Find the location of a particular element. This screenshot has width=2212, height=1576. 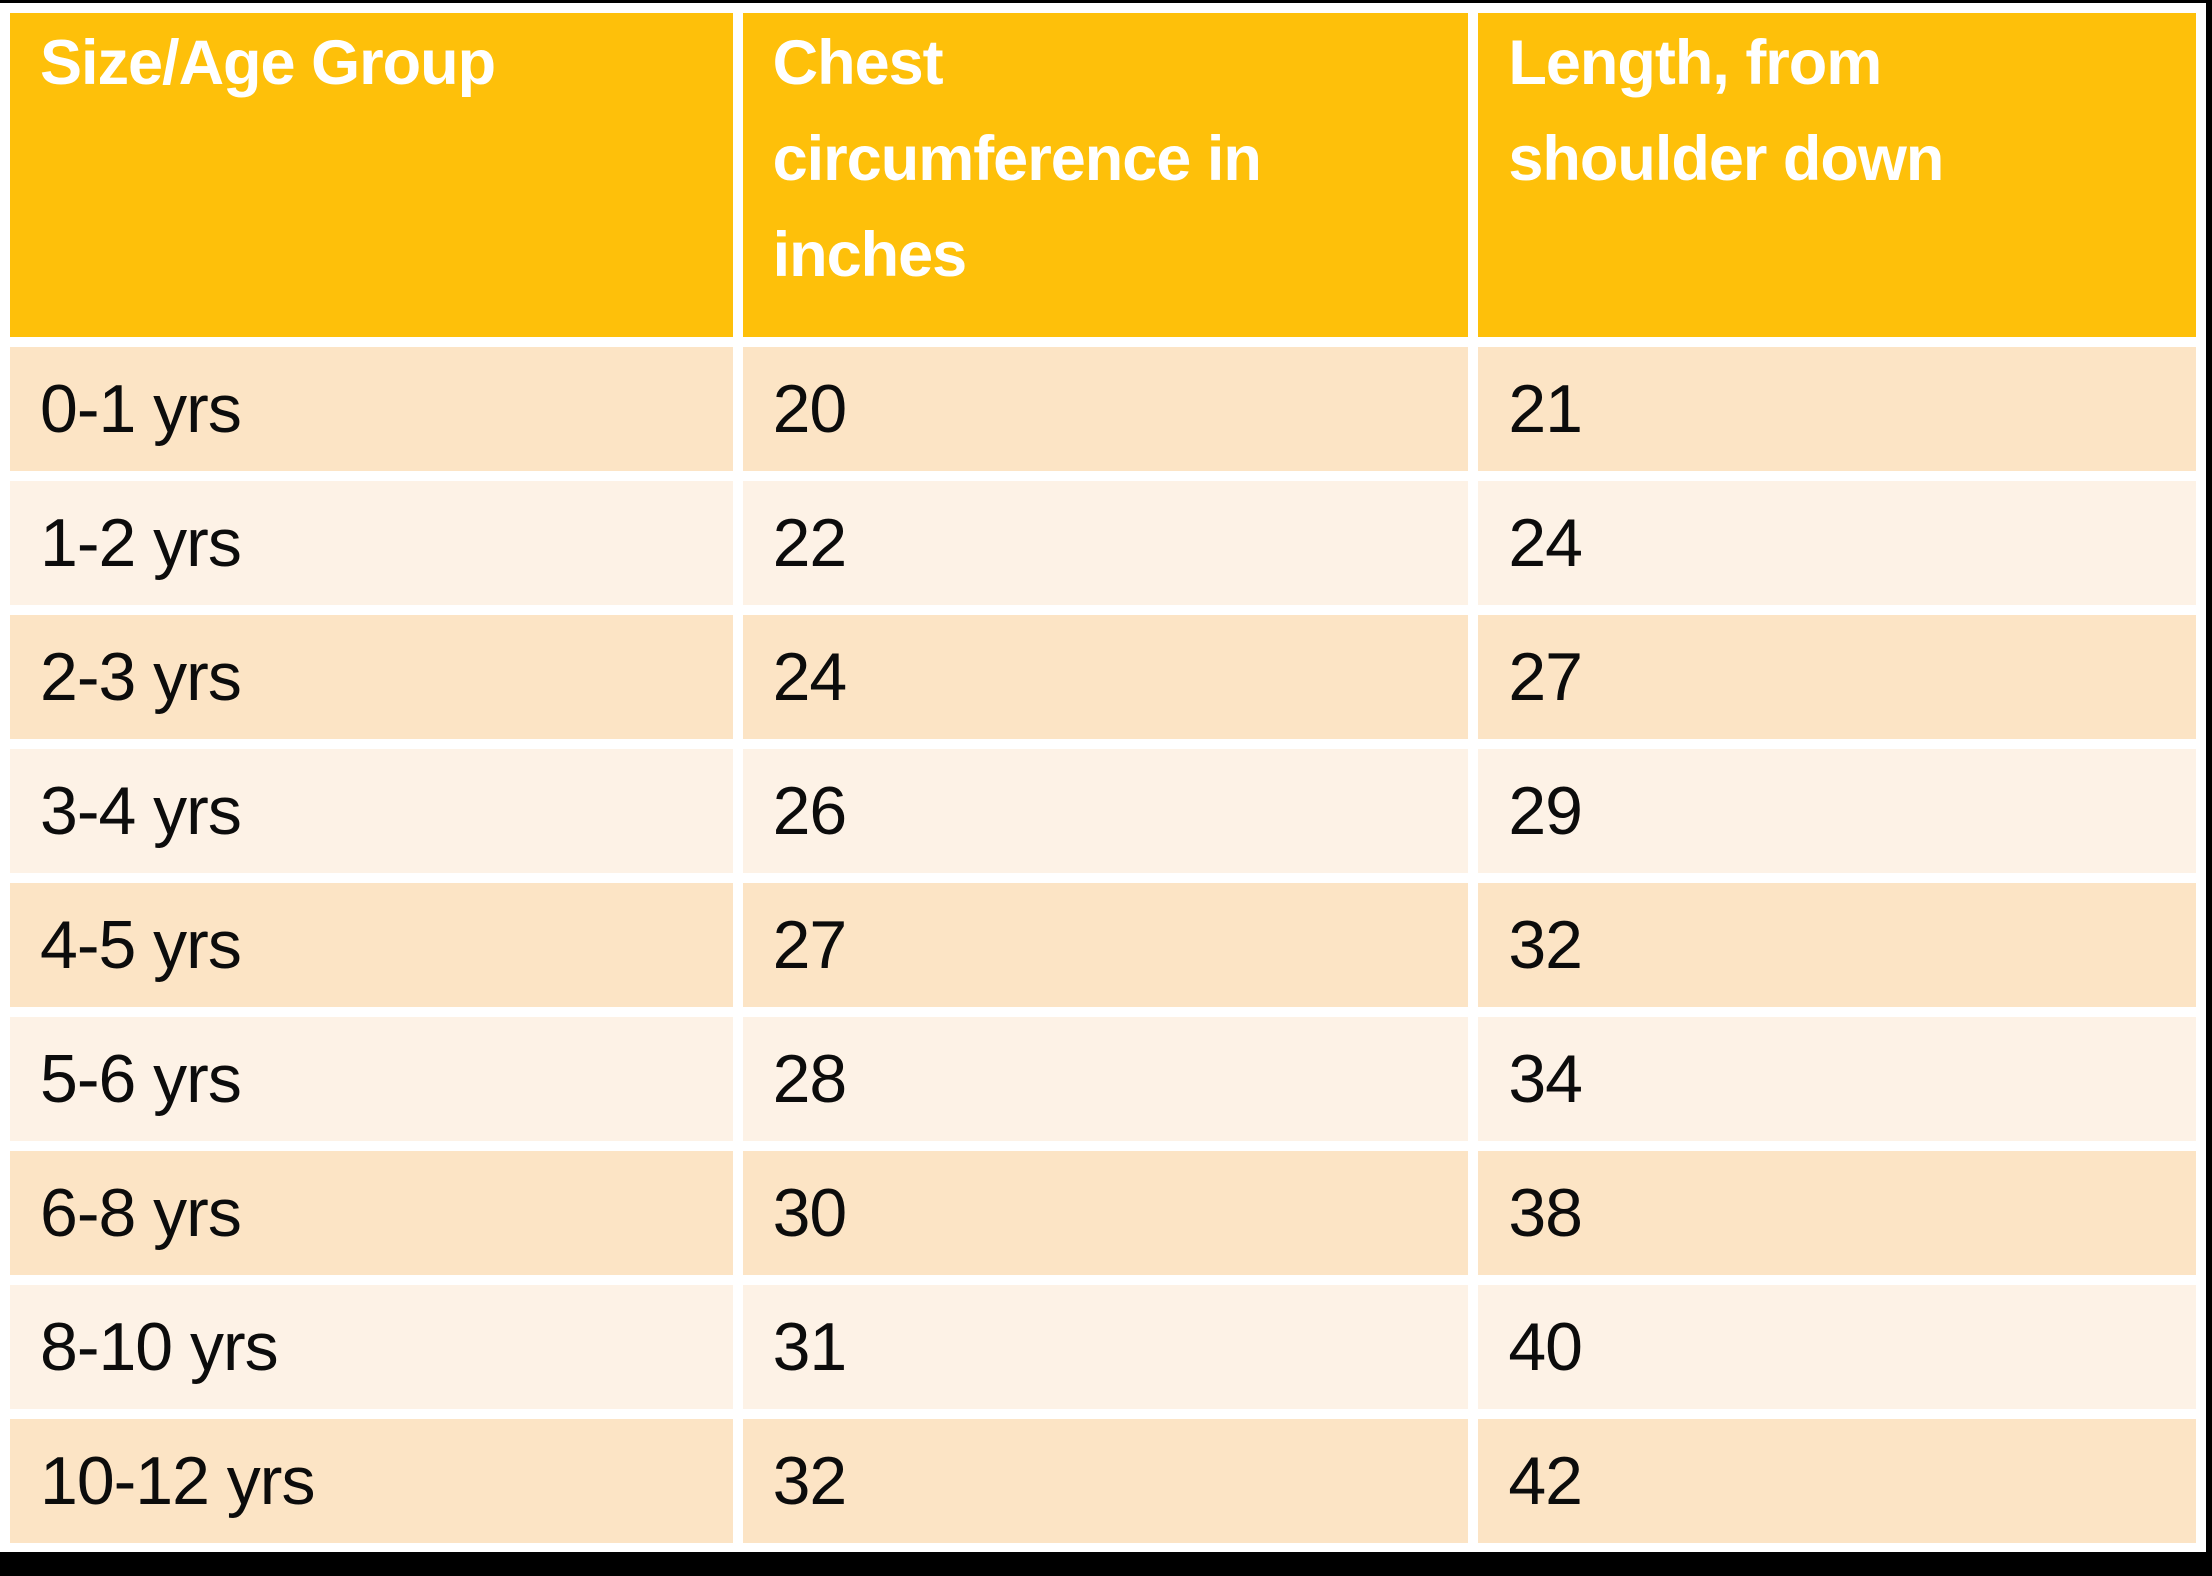

header-chest-circumference-label: Chest circumference in inches is located at coordinates (1017, 159).